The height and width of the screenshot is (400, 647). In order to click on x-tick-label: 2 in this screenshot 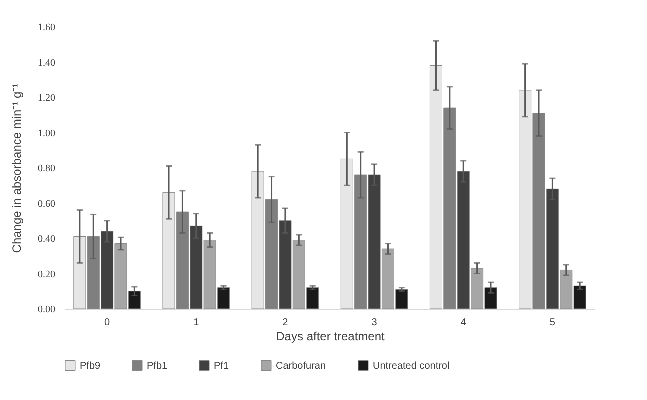, I will do `click(285, 323)`.